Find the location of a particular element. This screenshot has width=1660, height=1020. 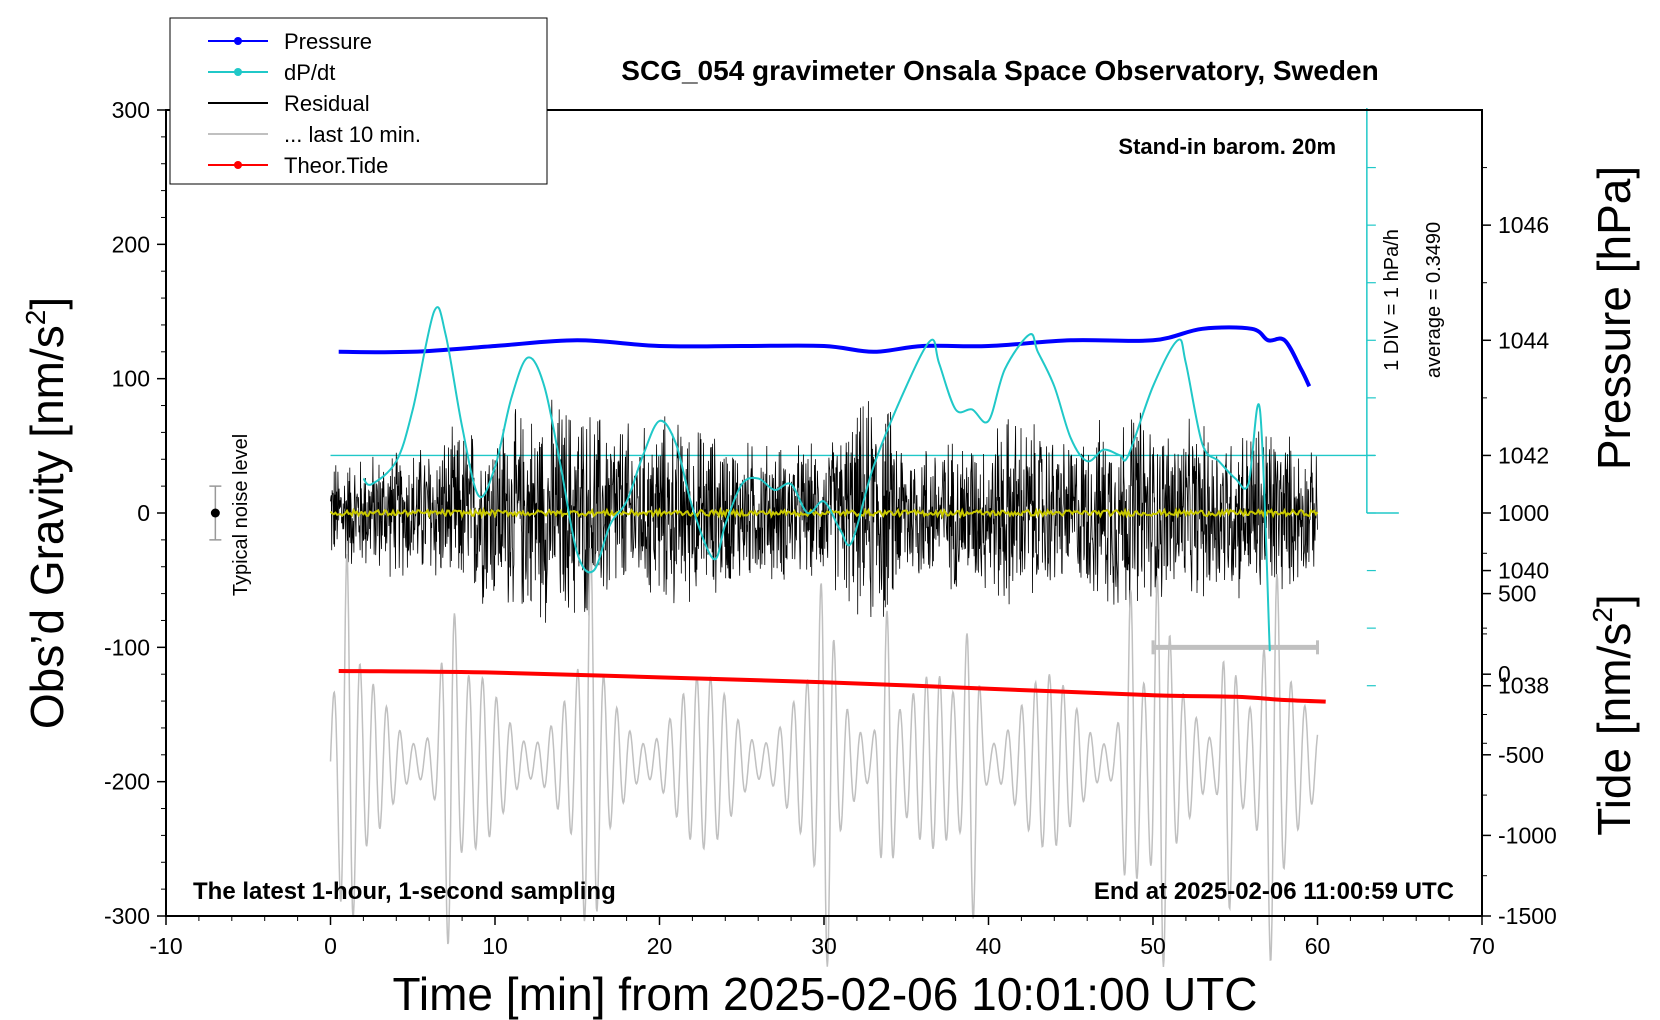

x-tick-label: 30 is located at coordinates (824, 946).